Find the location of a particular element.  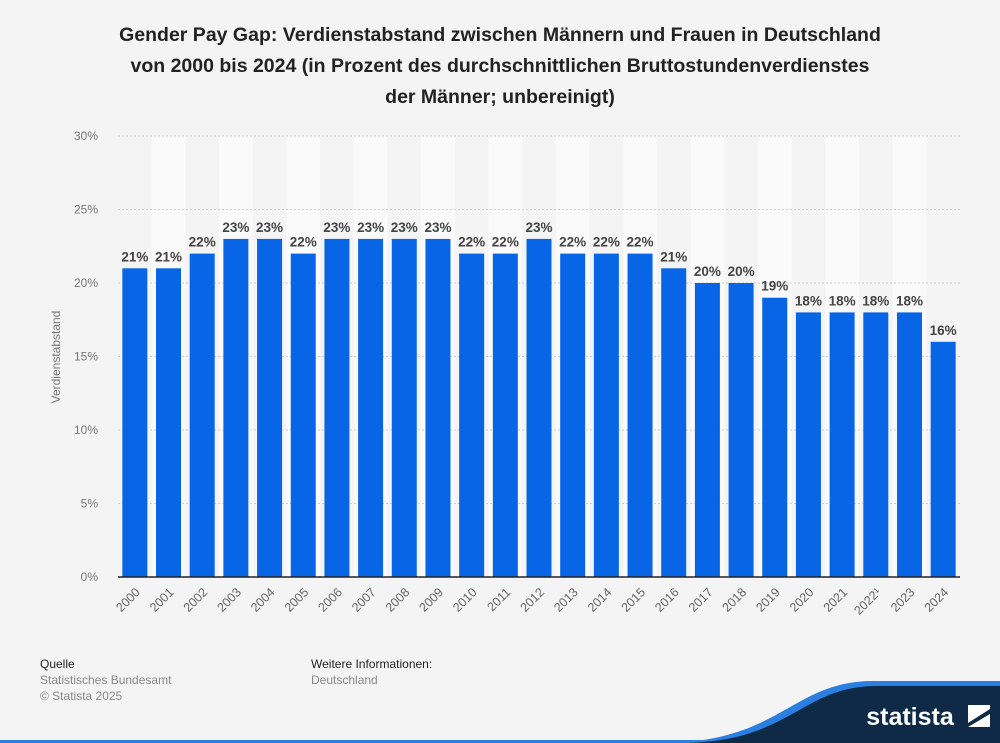

logo-text: statista is located at coordinates (910, 717).